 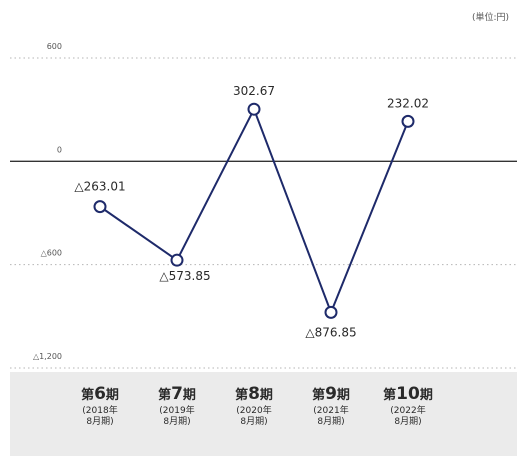 What do you see at coordinates (184, 276) in the screenshot?
I see `data-label: △573.85` at bounding box center [184, 276].